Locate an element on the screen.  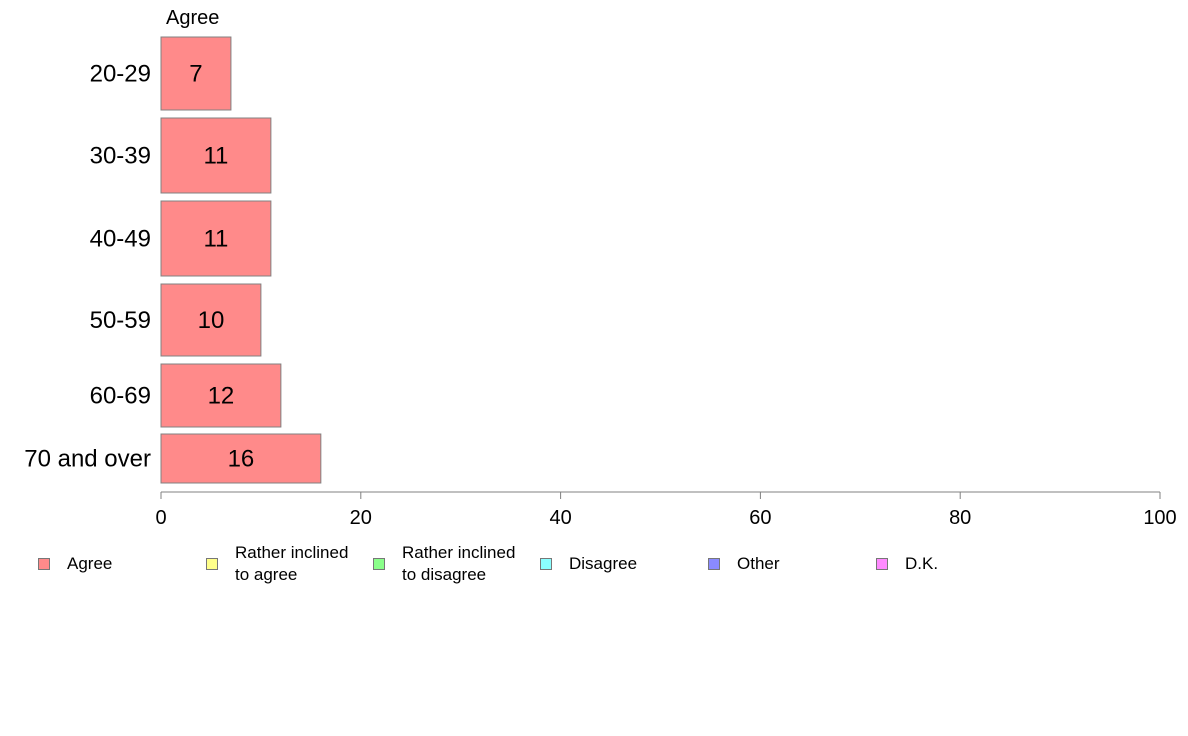
legend-label: Other is located at coordinates (758, 563).